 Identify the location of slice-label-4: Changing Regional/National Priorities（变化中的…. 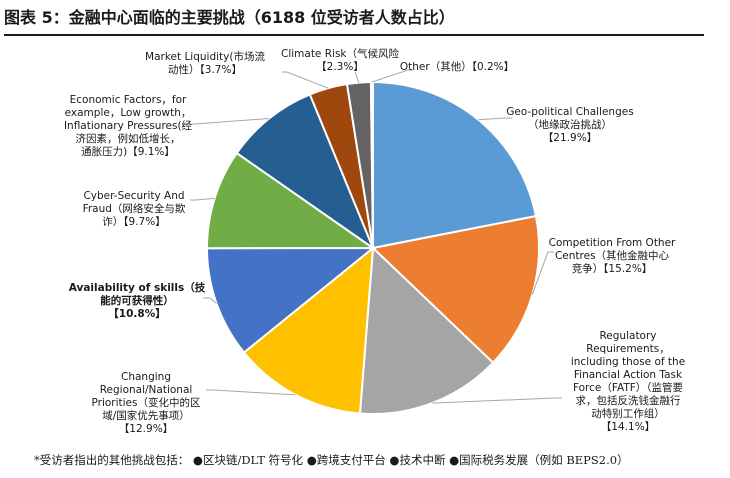
(145, 403).